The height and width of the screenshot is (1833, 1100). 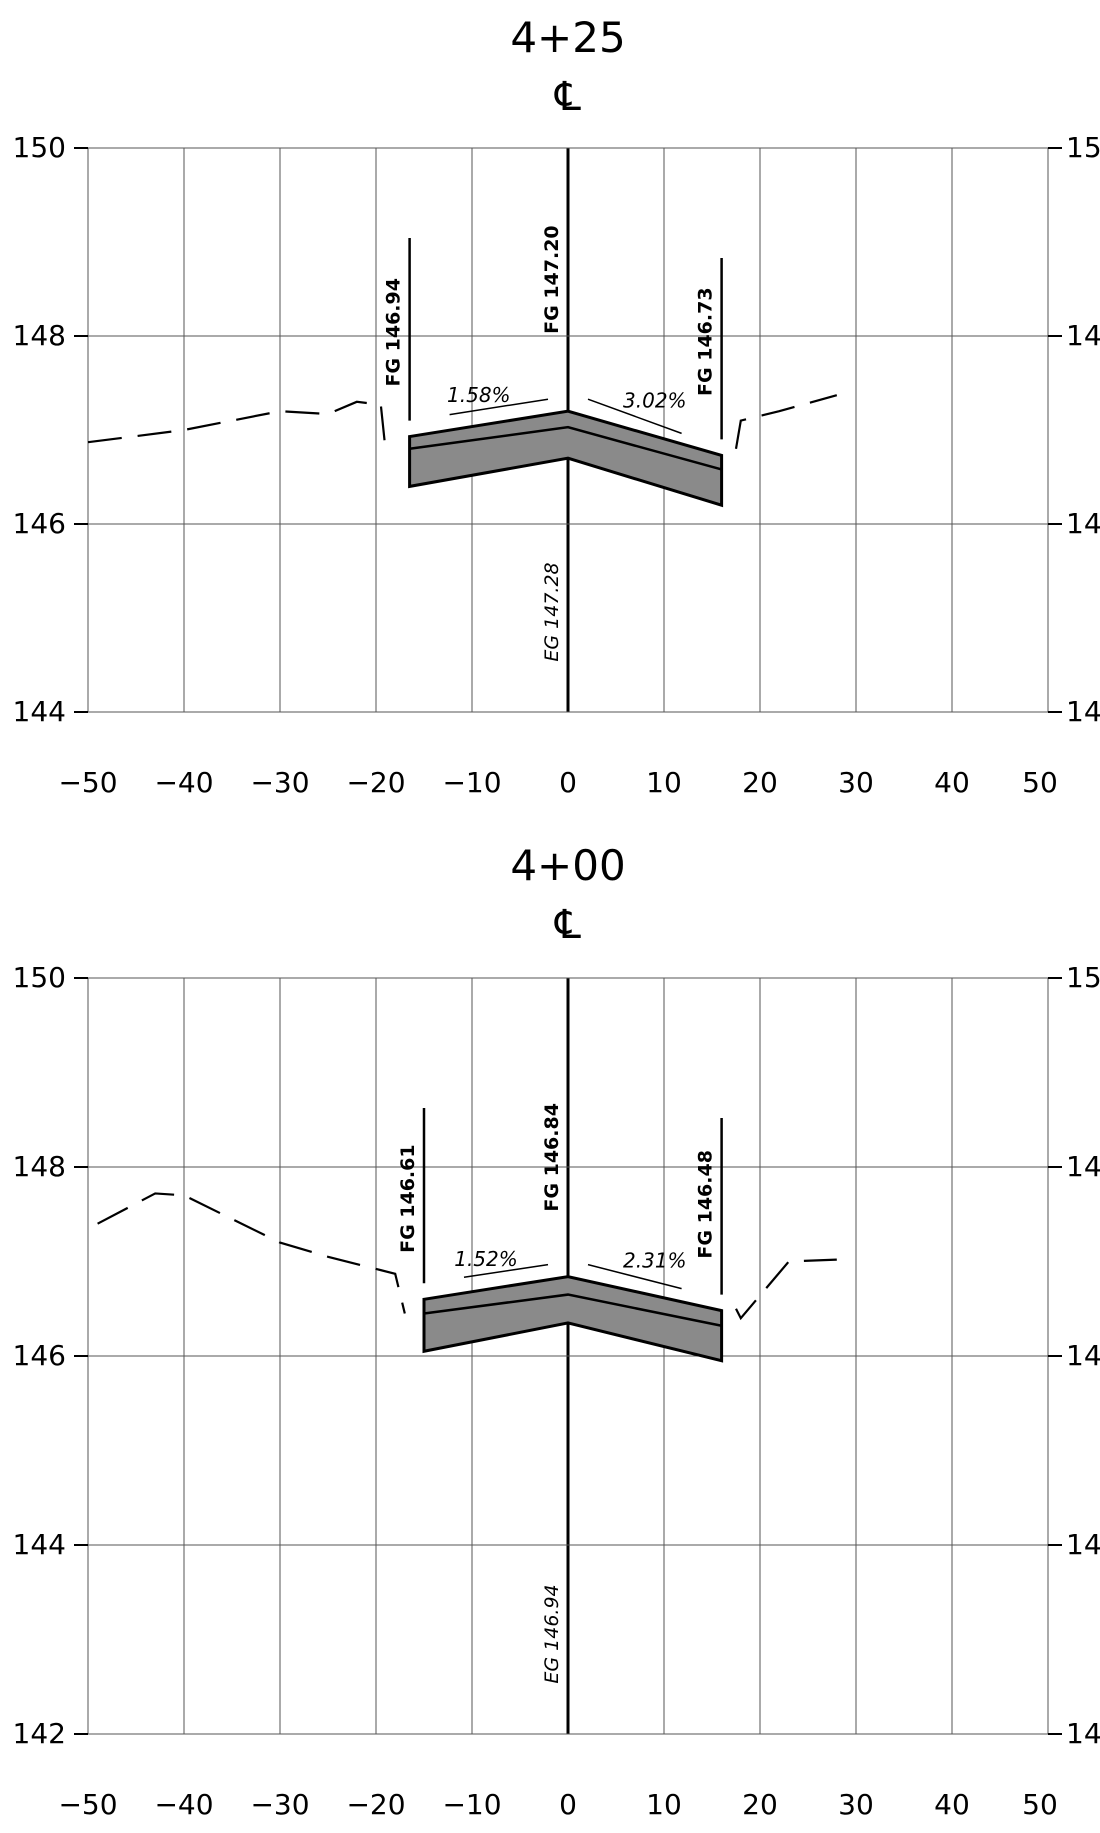 I want to click on fg-right-label: FG 146.73, so click(x=706, y=341).